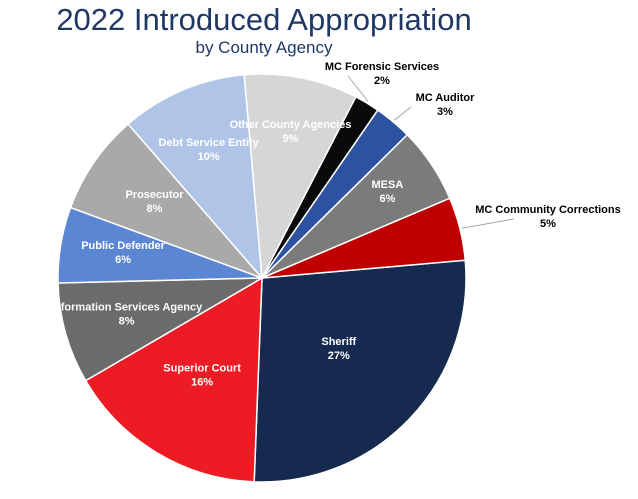  Describe the element at coordinates (264, 47) in the screenshot. I see `chart-subtitle: by County Agency` at that location.